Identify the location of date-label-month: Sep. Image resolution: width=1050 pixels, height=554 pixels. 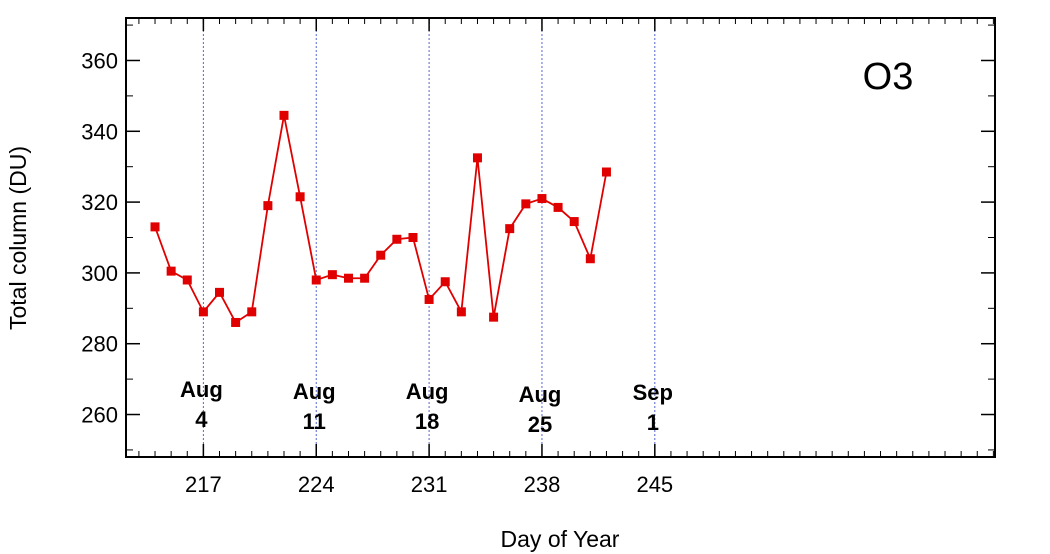
(653, 392).